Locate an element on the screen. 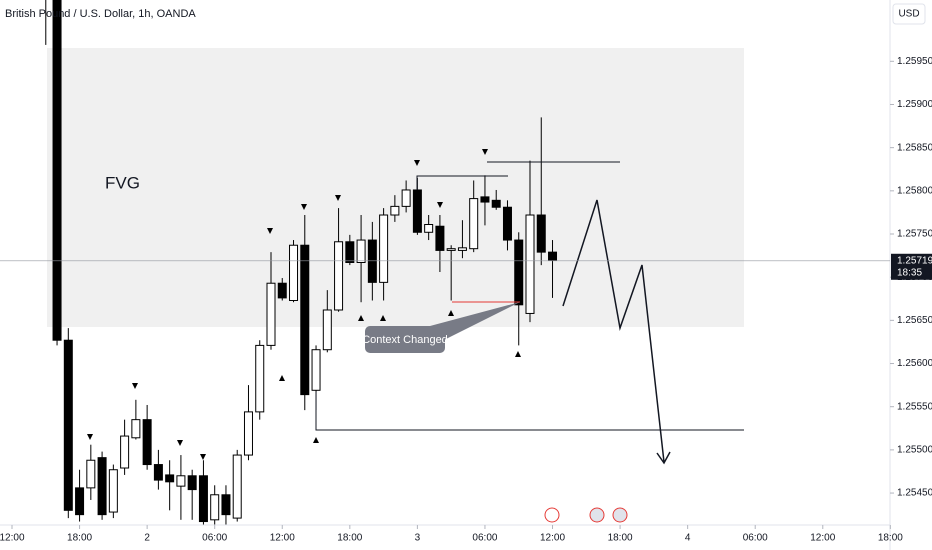 The image size is (932, 550). x-tick-label: 3 is located at coordinates (418, 538).